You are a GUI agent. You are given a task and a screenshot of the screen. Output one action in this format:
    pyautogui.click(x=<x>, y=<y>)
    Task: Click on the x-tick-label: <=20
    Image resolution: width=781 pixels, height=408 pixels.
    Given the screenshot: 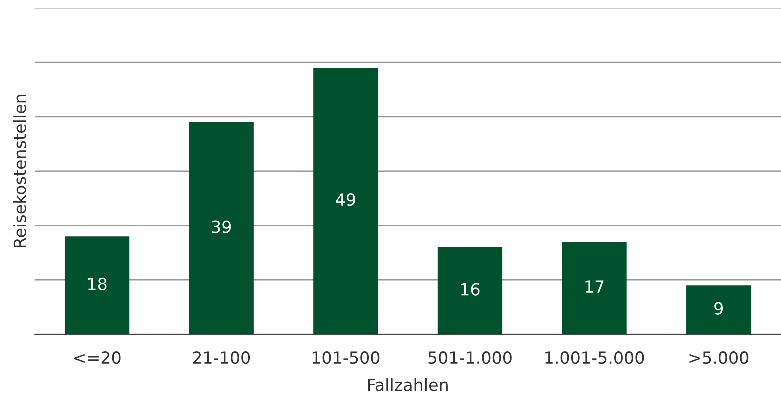 What is the action you would take?
    pyautogui.click(x=97, y=358)
    